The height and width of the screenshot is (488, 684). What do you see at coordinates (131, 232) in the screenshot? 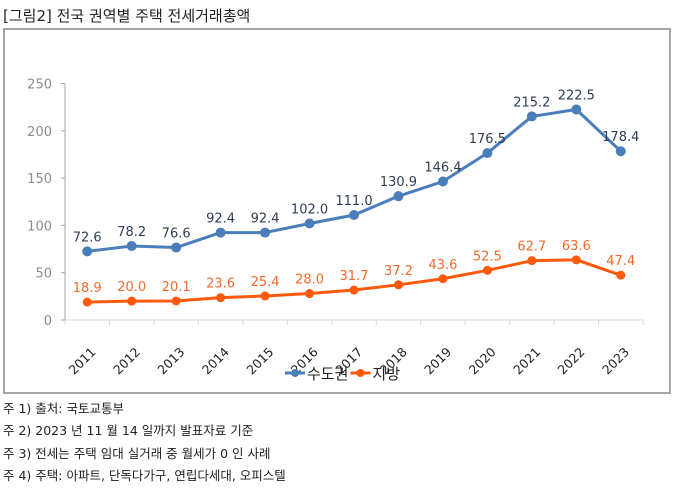
I see `data-label: 78.2` at bounding box center [131, 232].